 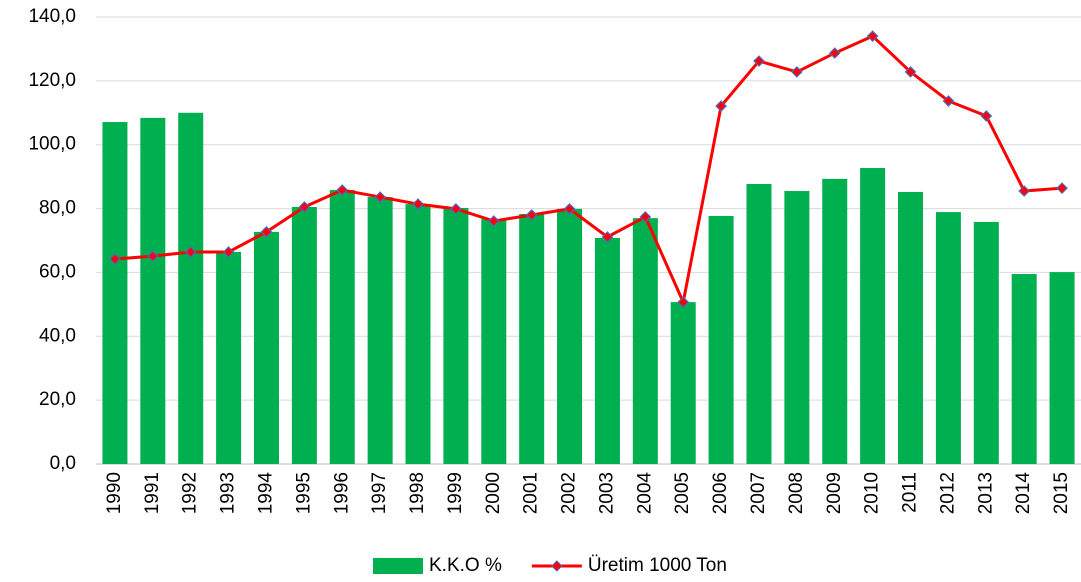 What do you see at coordinates (341, 493) in the screenshot?
I see `x-tick-label: 1996` at bounding box center [341, 493].